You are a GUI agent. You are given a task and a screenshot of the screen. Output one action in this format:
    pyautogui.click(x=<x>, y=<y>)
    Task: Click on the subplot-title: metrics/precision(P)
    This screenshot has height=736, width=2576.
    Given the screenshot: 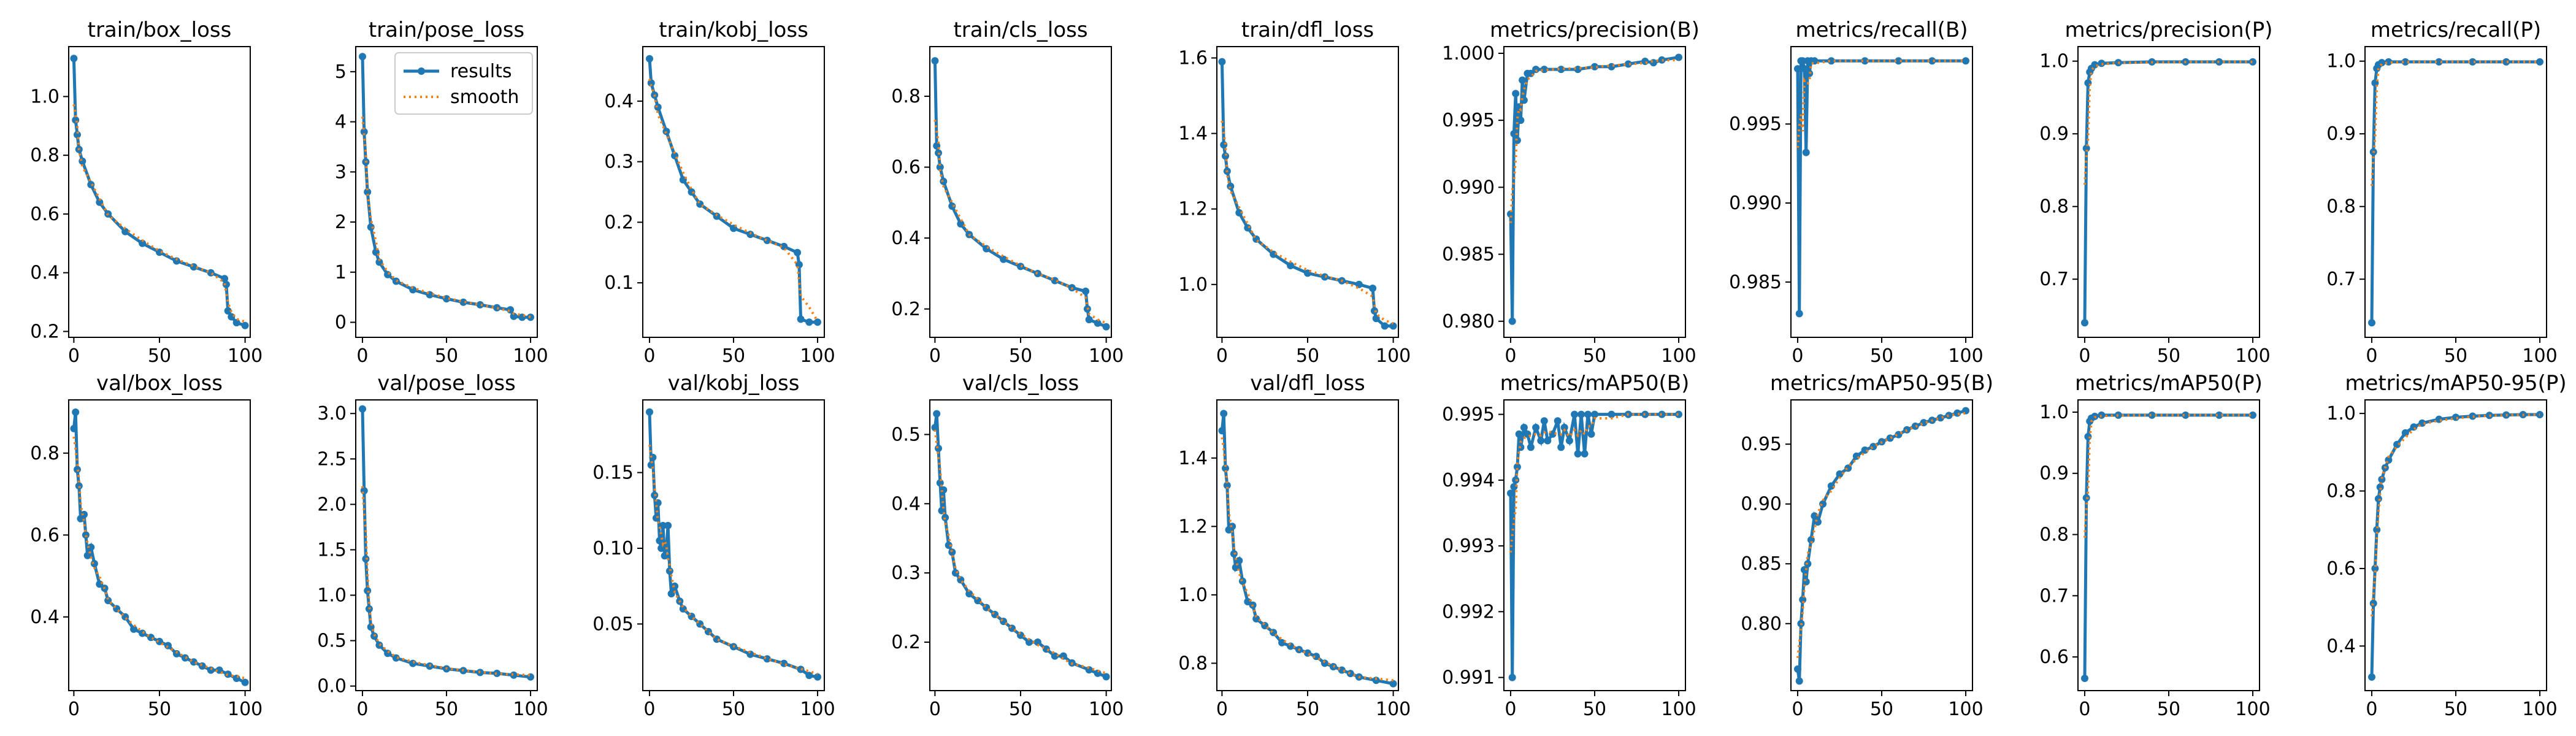 What is the action you would take?
    pyautogui.click(x=2168, y=30)
    